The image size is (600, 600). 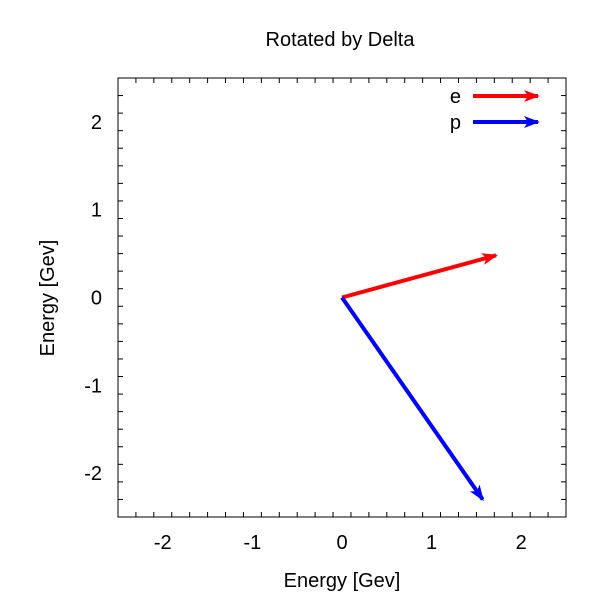 I want to click on legend-label-e: e, so click(x=455, y=97).